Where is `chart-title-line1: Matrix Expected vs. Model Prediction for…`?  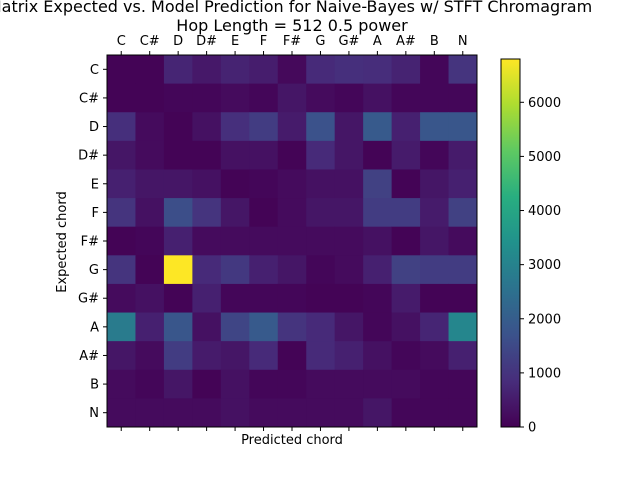 chart-title-line1: Matrix Expected vs. Model Prediction for… is located at coordinates (296, 8).